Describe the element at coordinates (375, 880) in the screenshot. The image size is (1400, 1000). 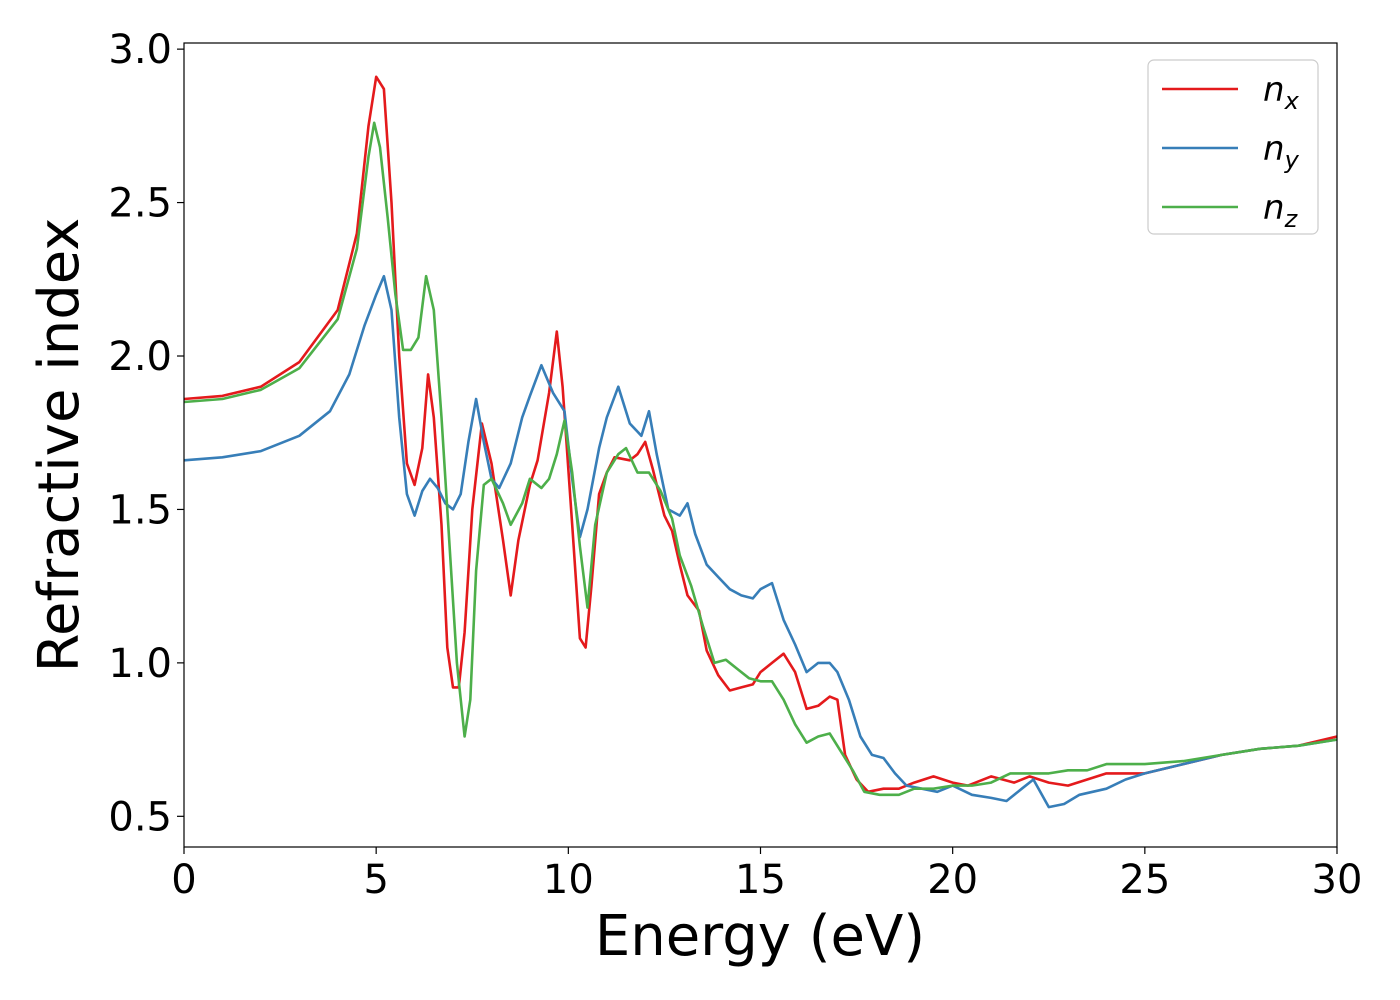
I see `x-tick-label: 5` at that location.